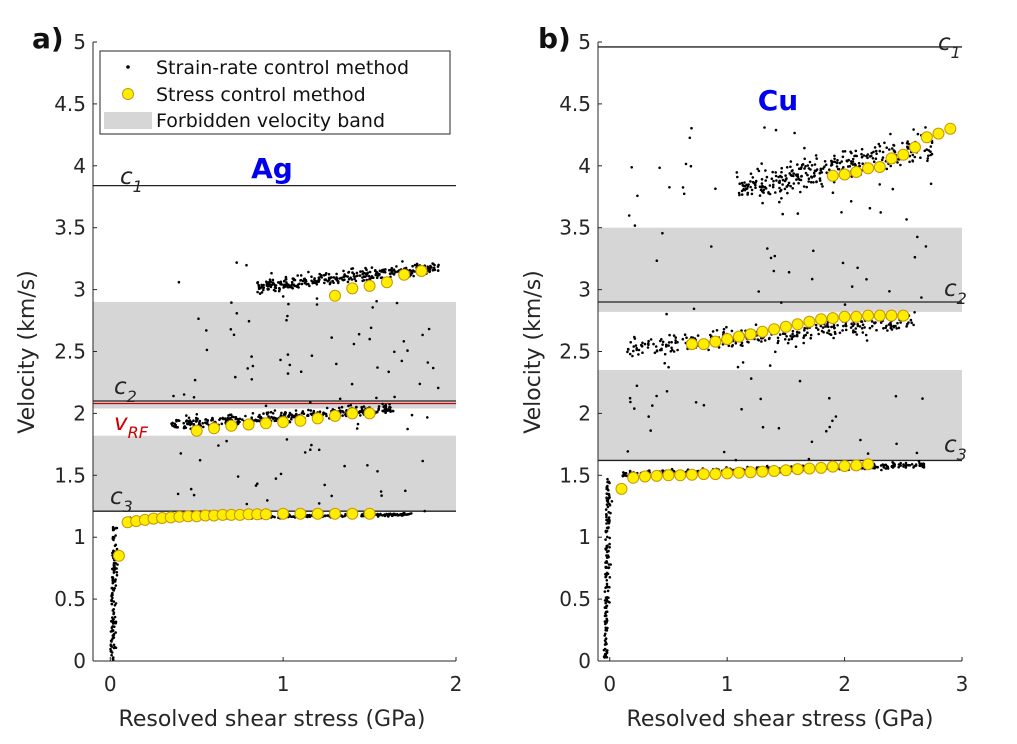 This screenshot has width=1017, height=744. Describe the element at coordinates (128, 120) in the screenshot. I see `legend-marker-band` at that location.